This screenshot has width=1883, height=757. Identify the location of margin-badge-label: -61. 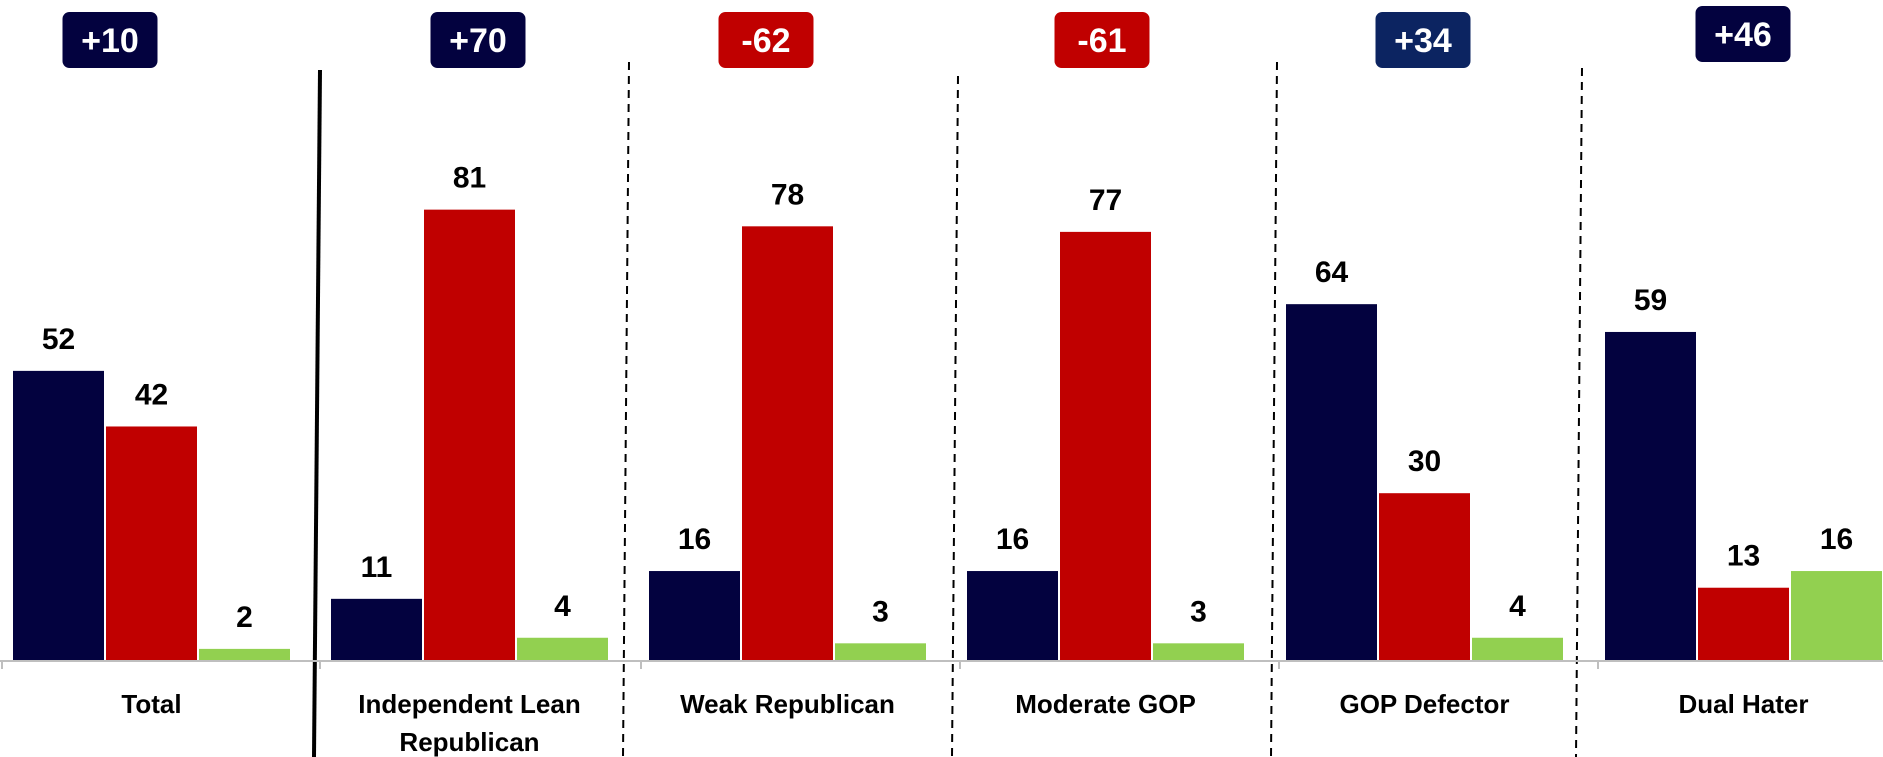
(1101, 41).